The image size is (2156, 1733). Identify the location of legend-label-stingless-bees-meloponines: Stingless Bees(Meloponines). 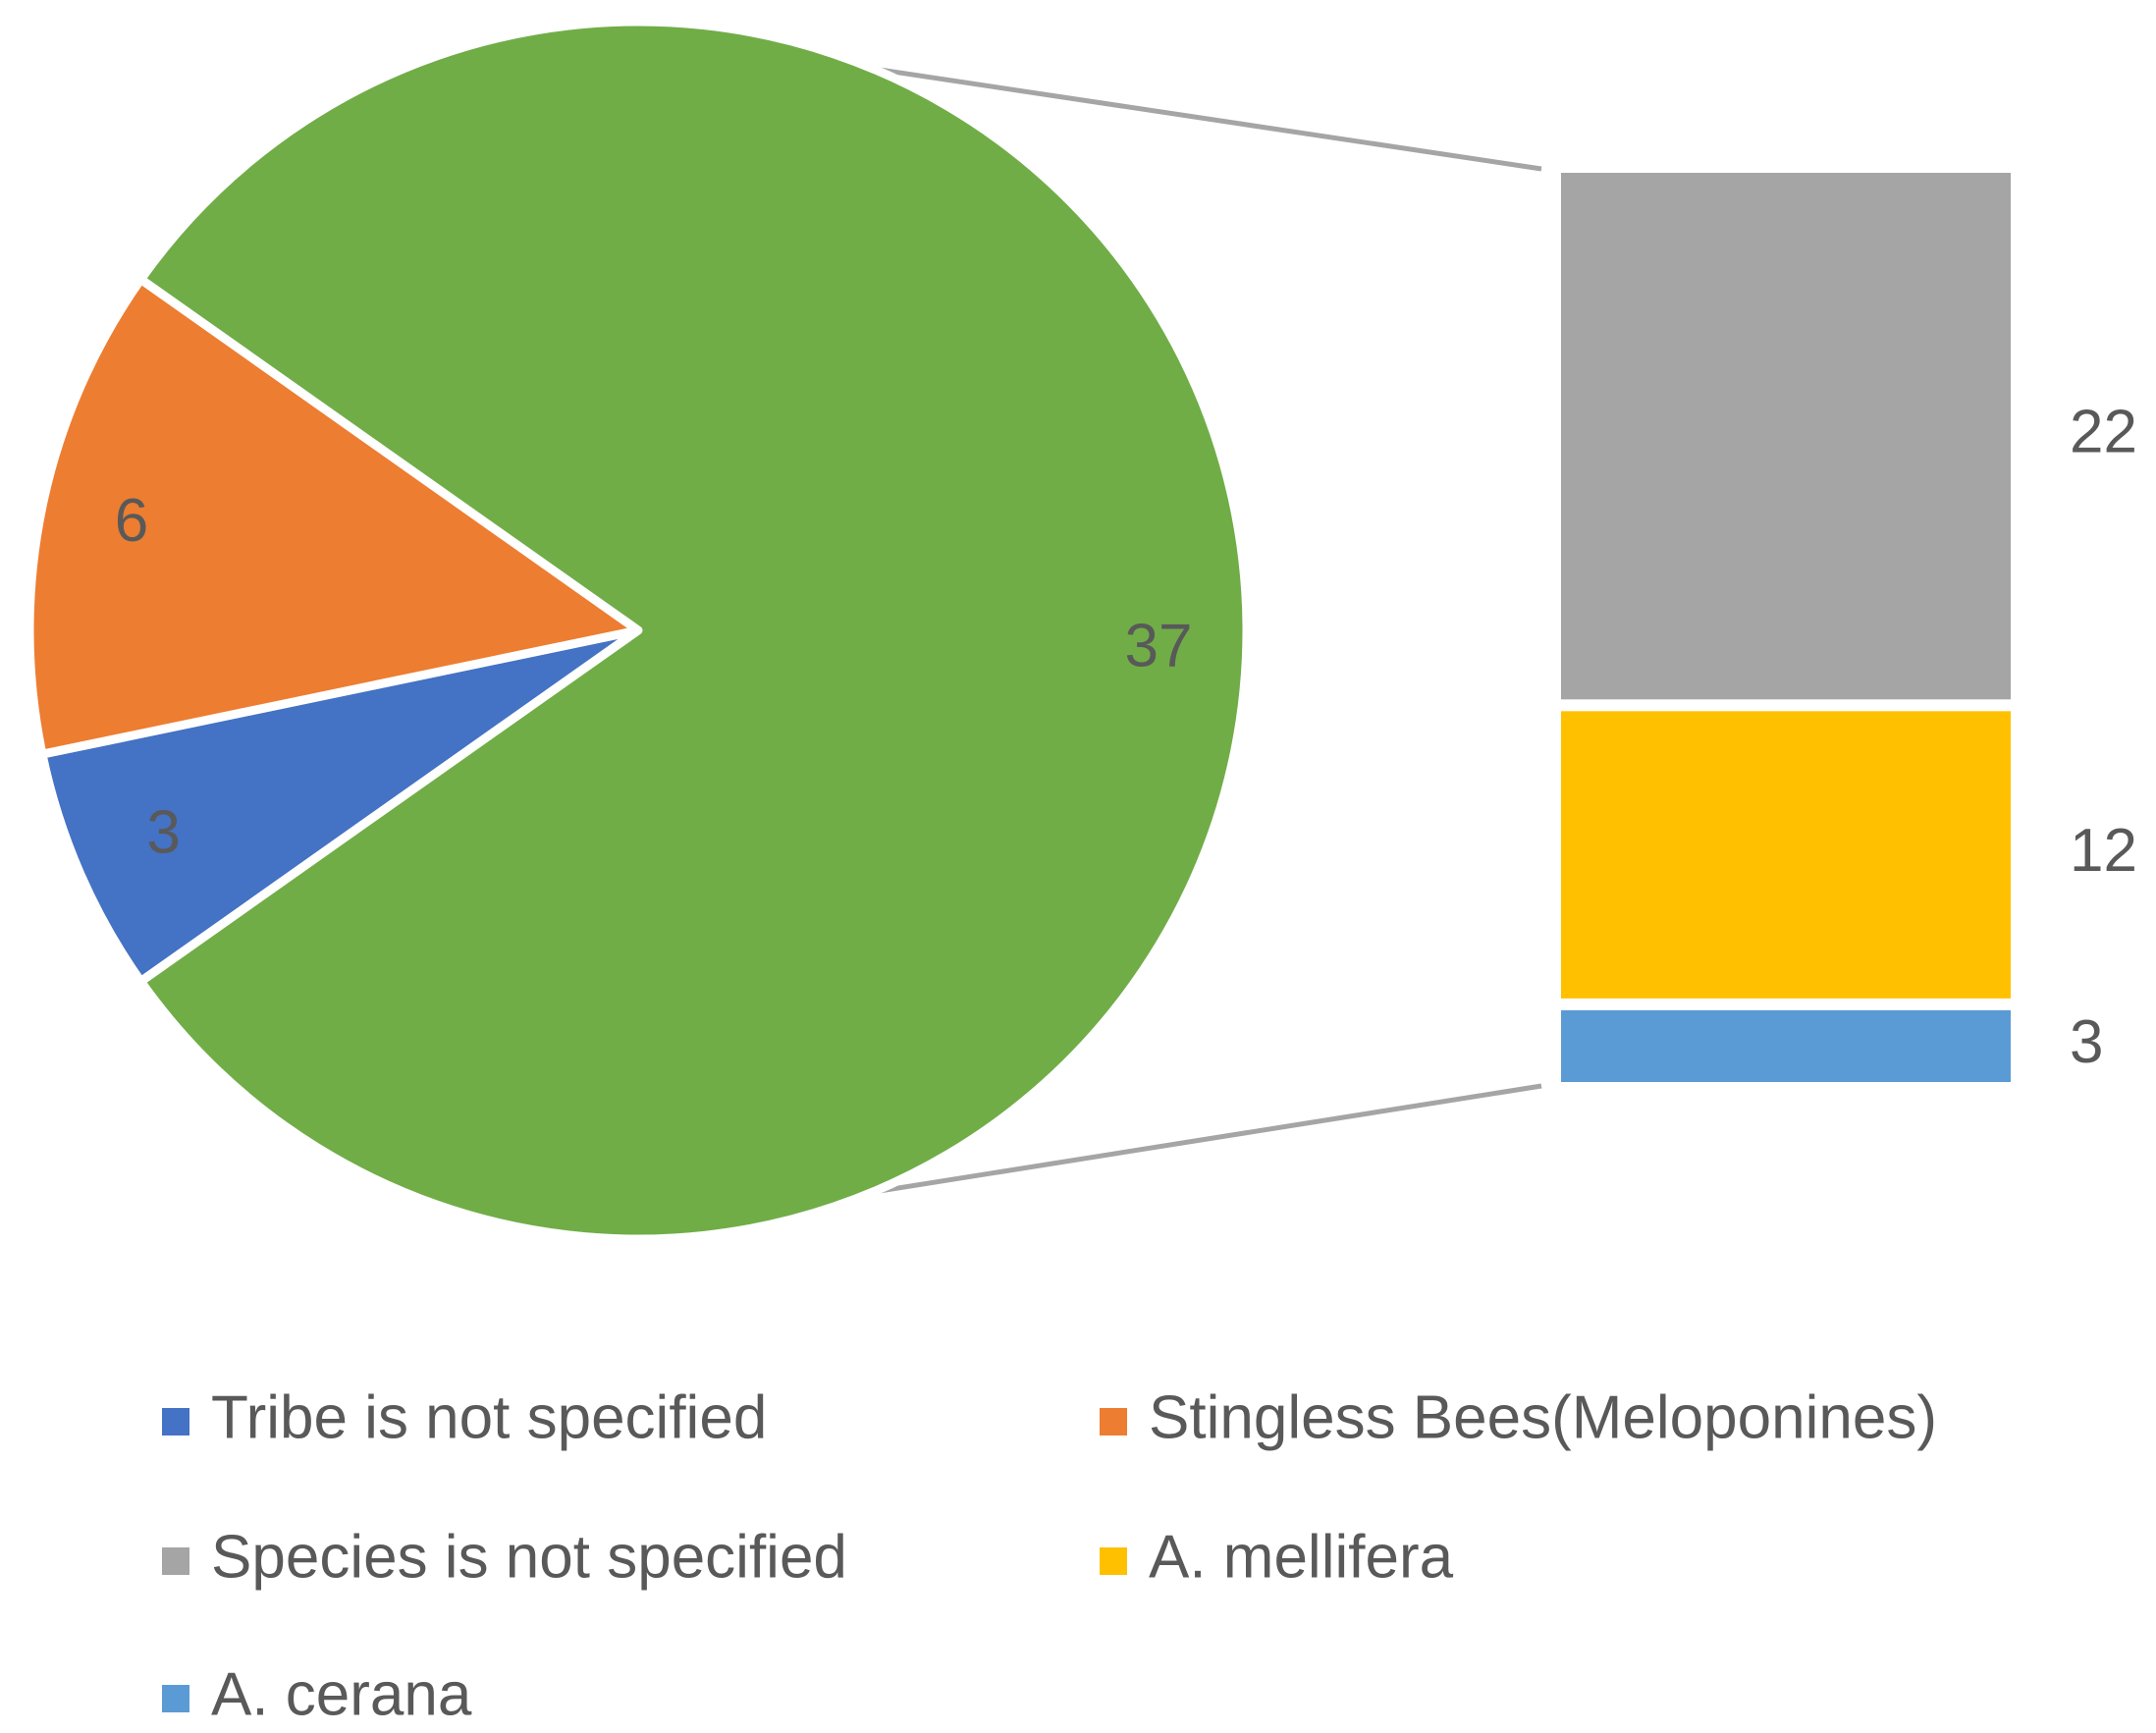
(1543, 1417).